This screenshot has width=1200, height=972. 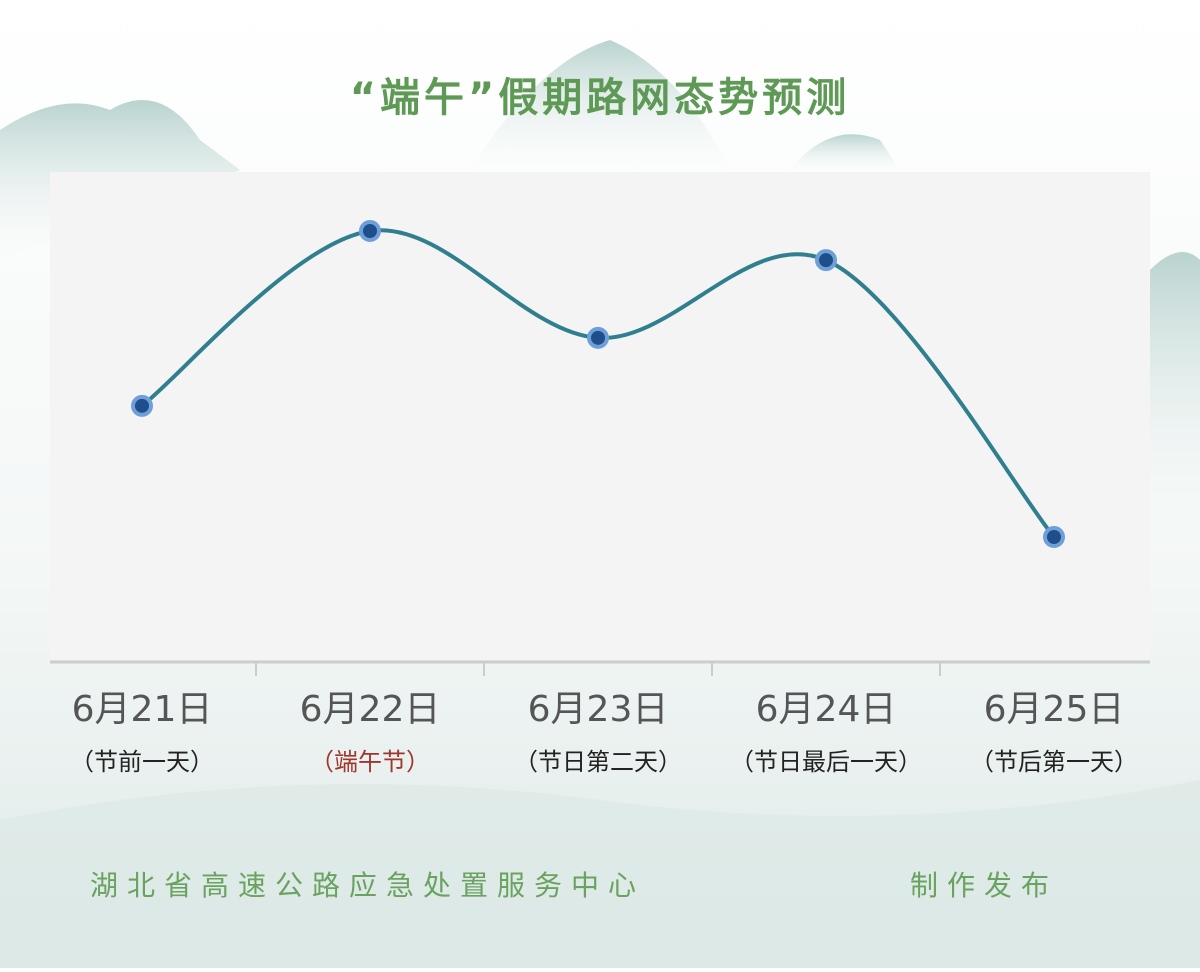 What do you see at coordinates (984, 885) in the screenshot?
I see `credit: 制作发布` at bounding box center [984, 885].